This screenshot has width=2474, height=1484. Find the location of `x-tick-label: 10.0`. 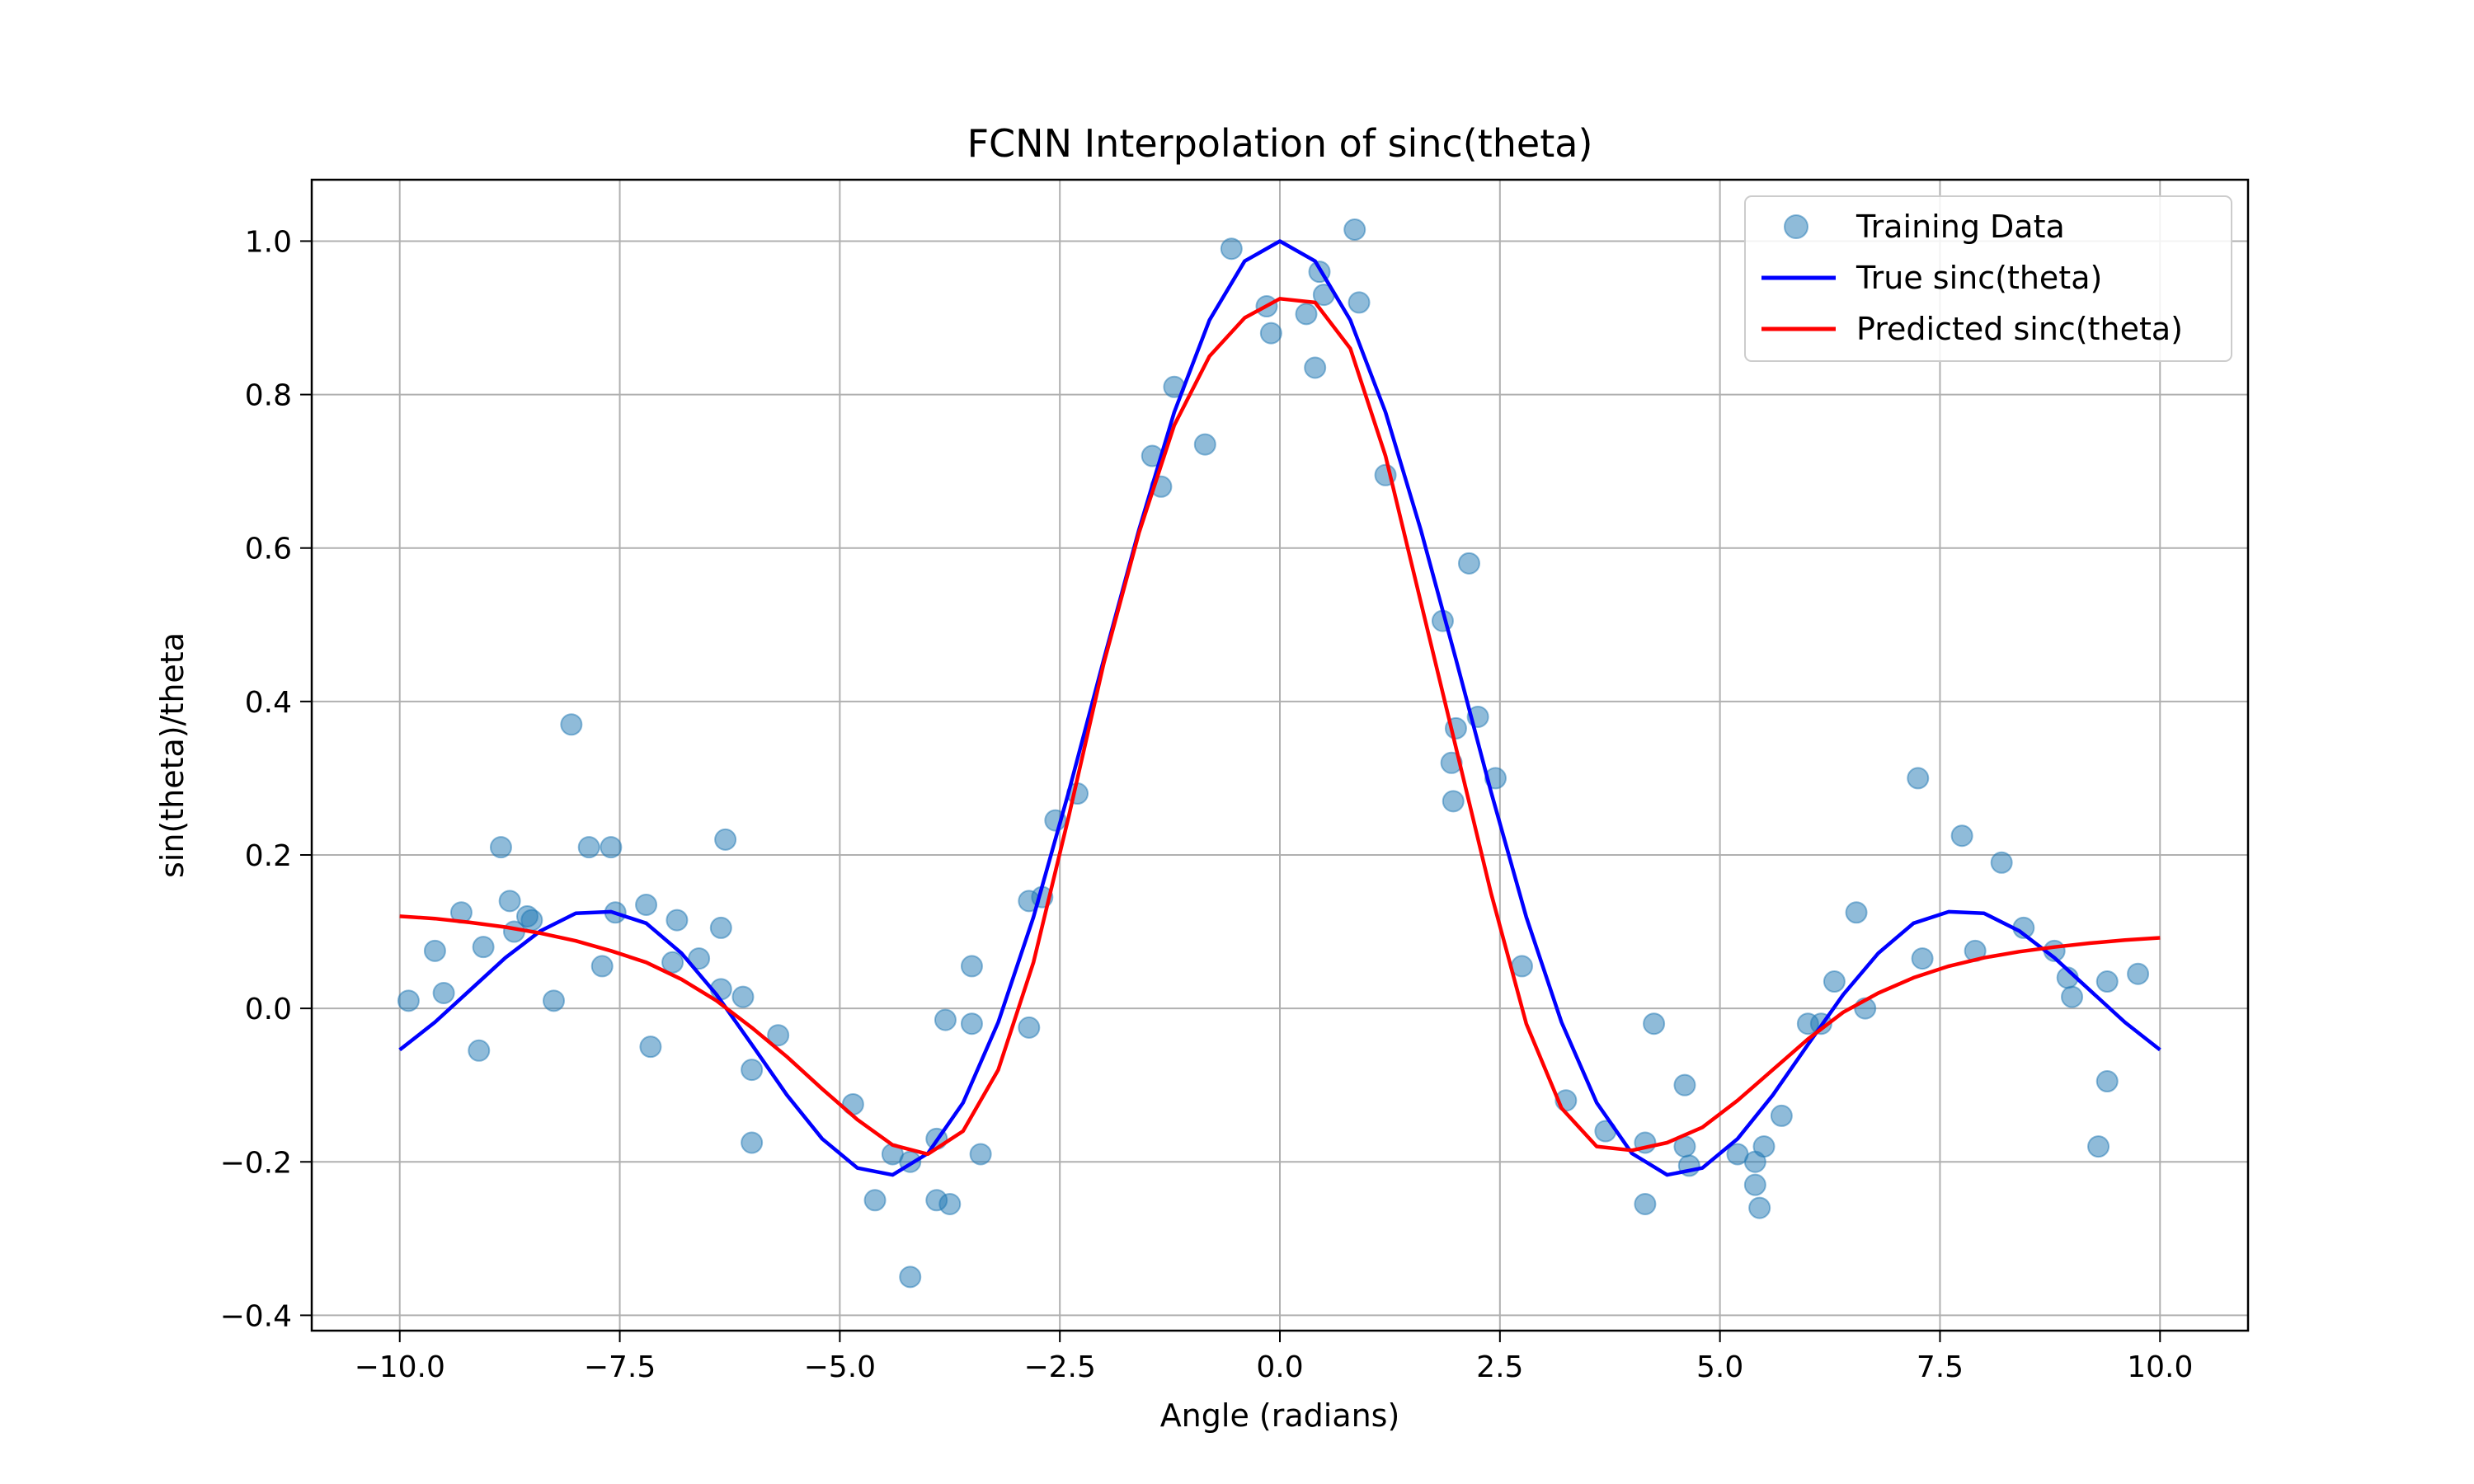

x-tick-label: 10.0 is located at coordinates (2160, 1367).